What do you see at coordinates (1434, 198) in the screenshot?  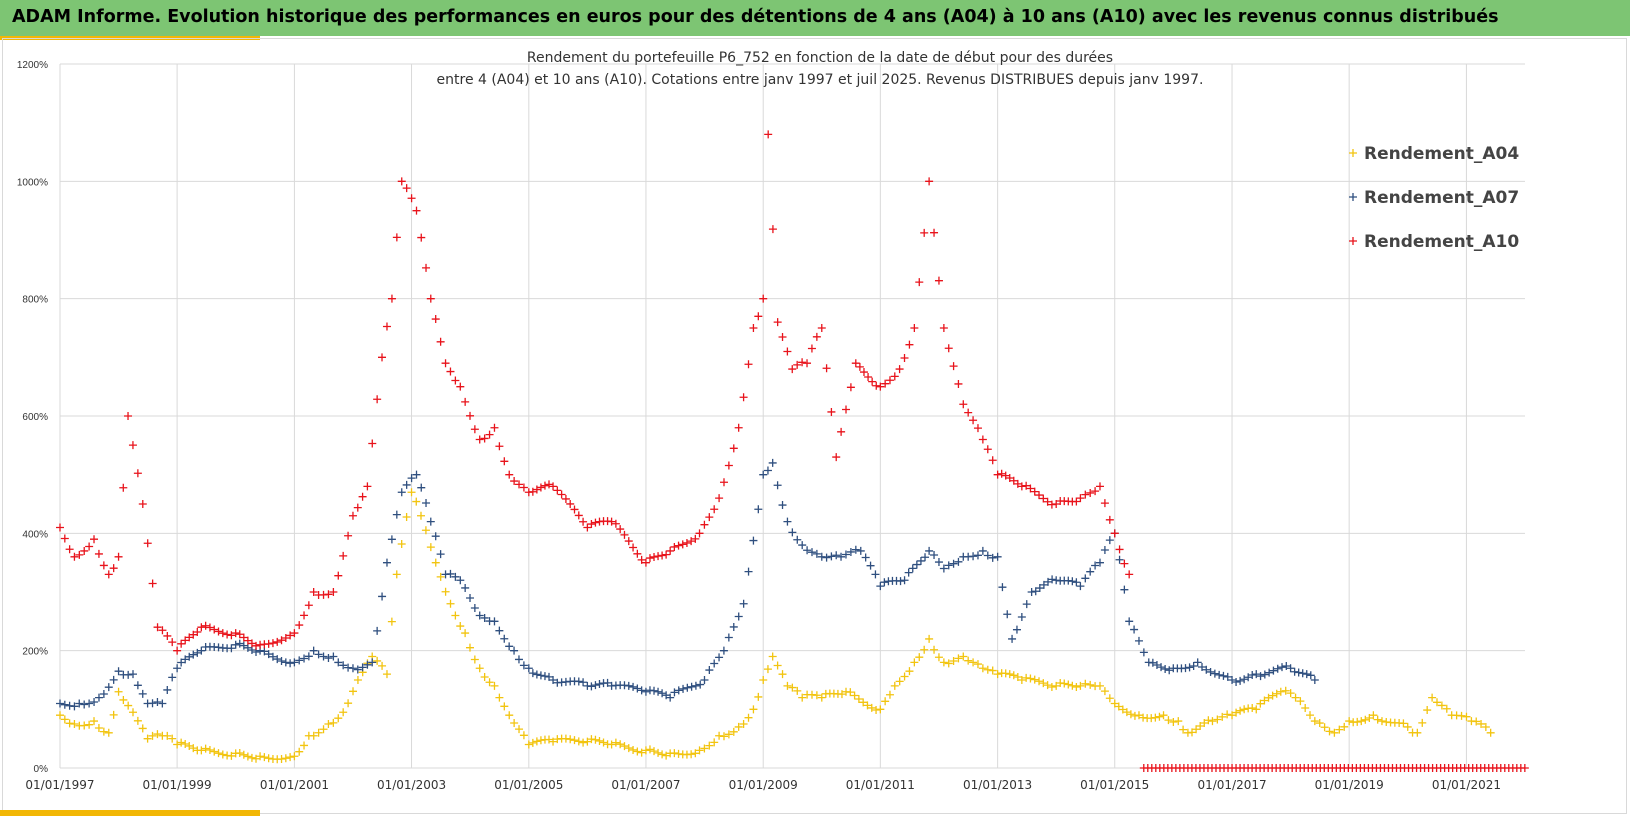 I see `legend: Rendement_A04 Rendement_A07 Rendement_A10` at bounding box center [1434, 198].